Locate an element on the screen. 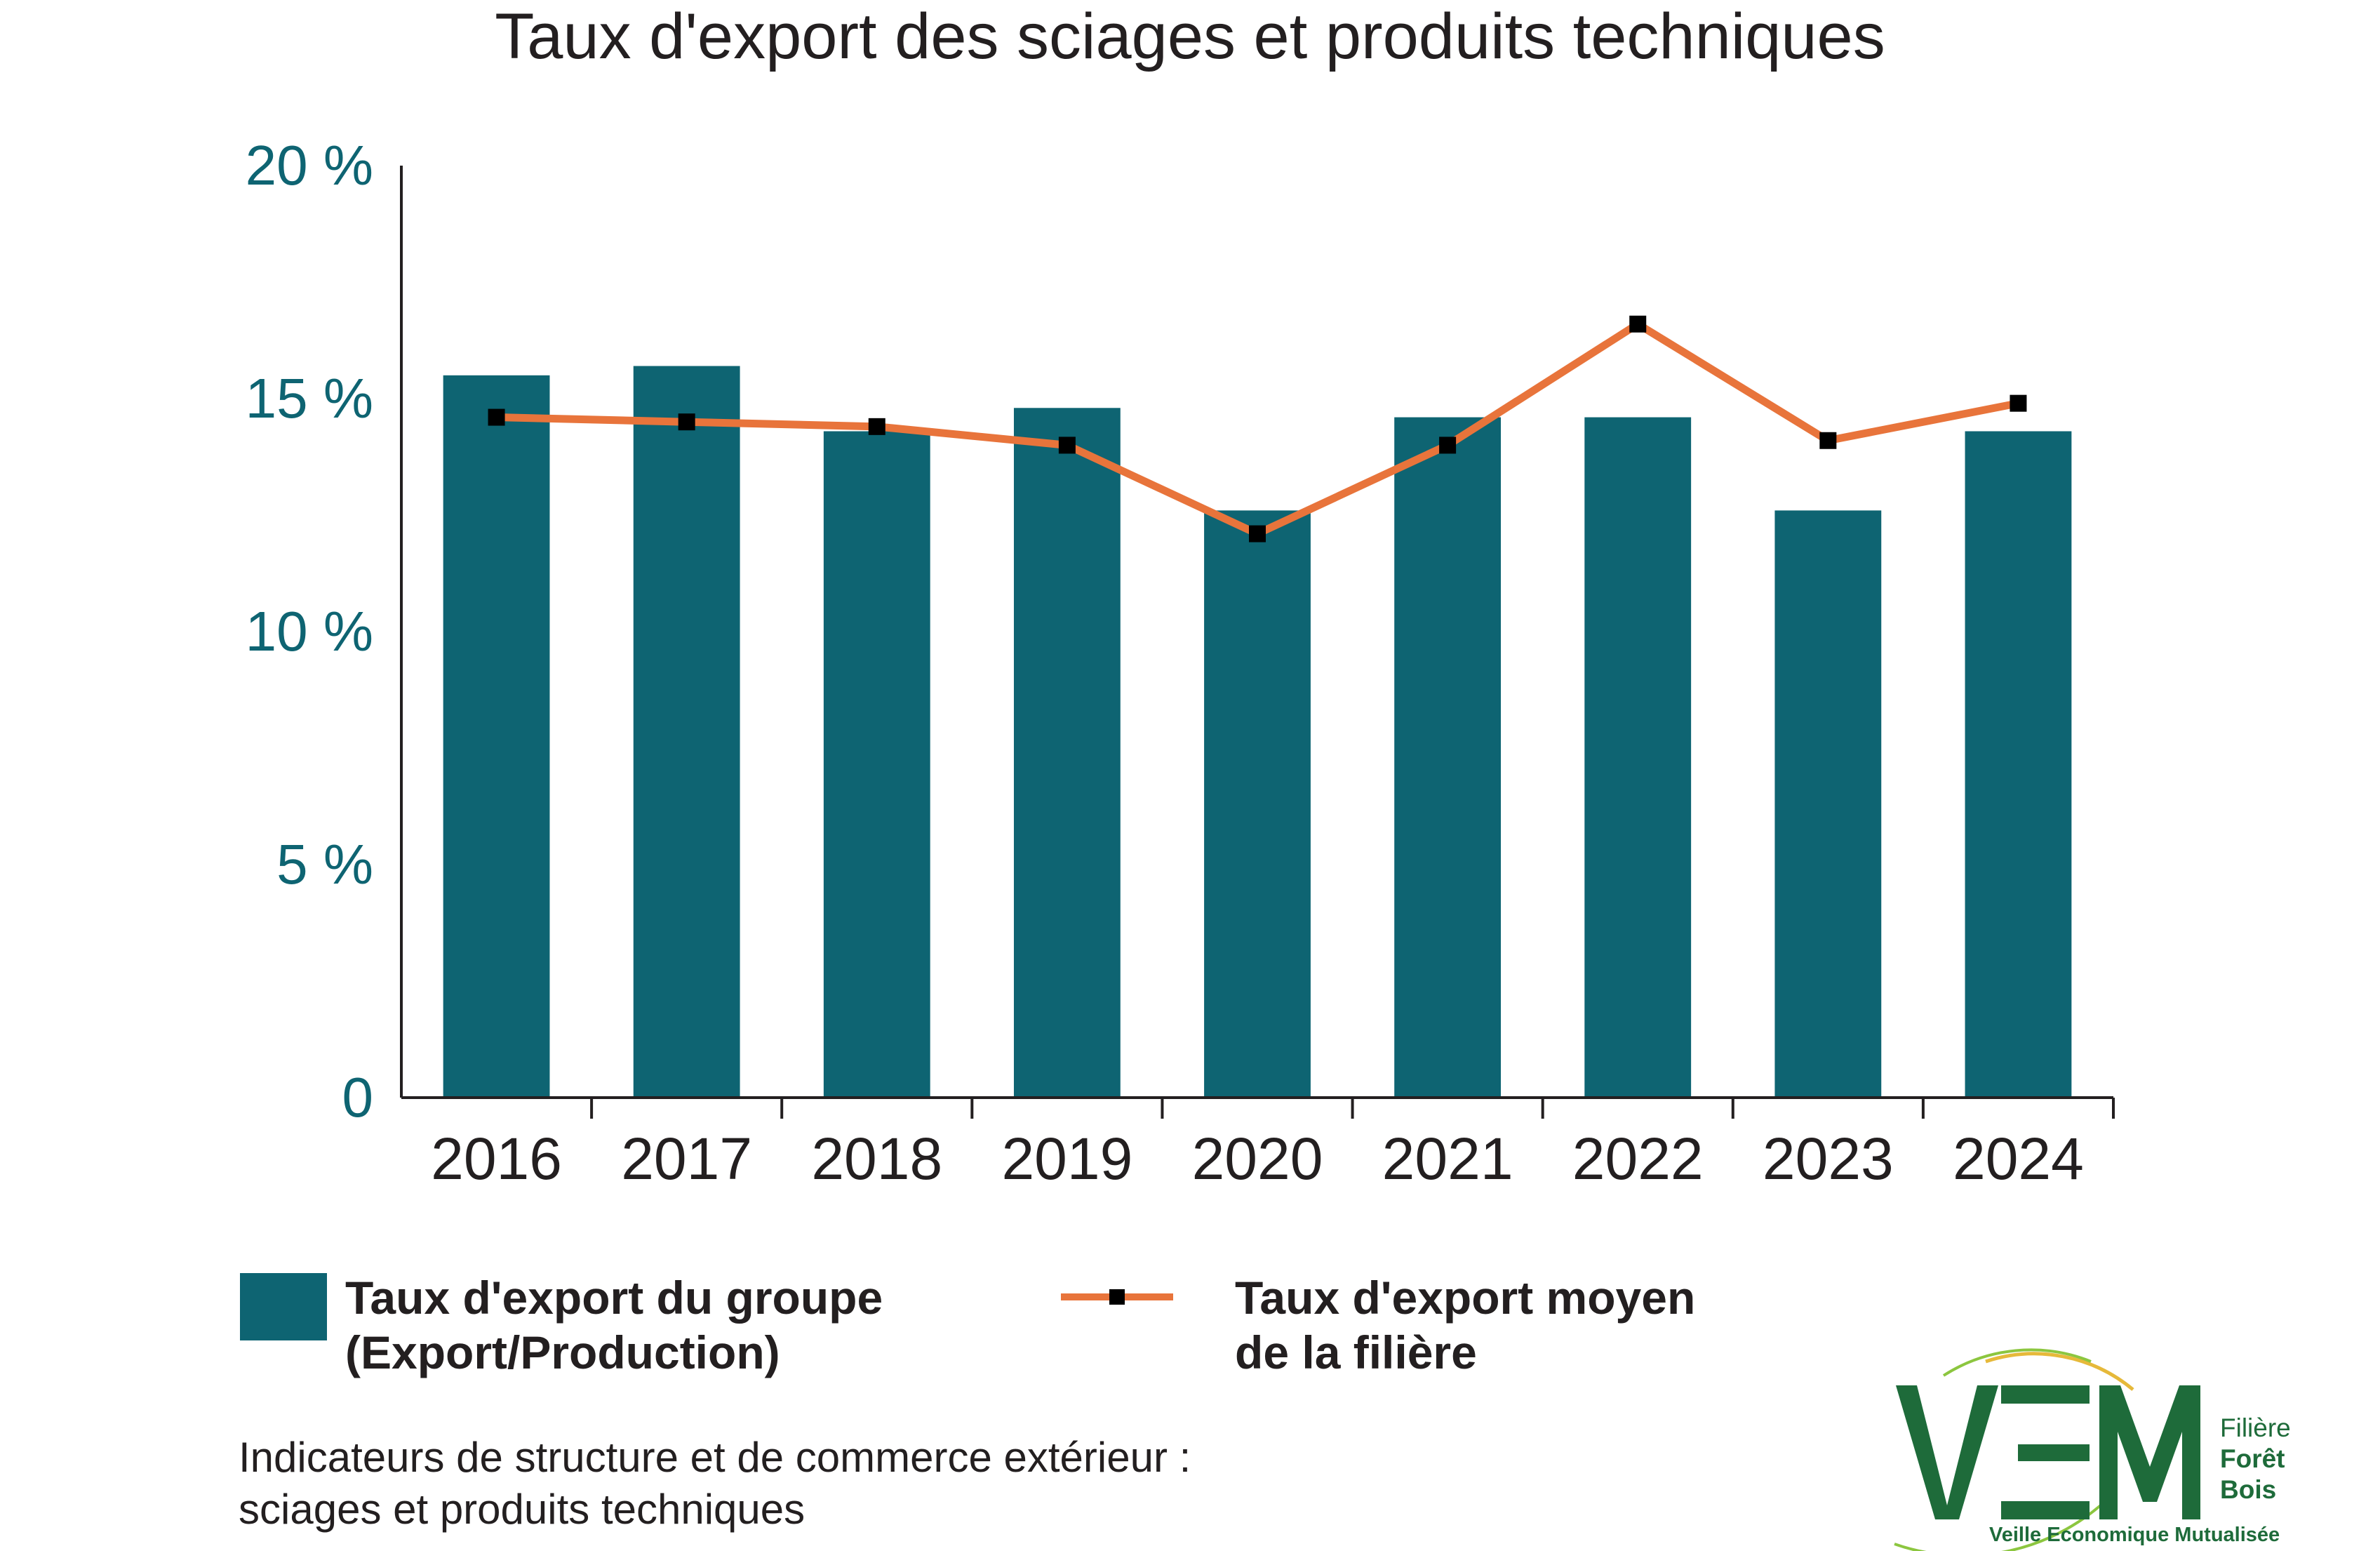  logo-side-text: Filière Forêt Bois is located at coordinates (2256, 1459).